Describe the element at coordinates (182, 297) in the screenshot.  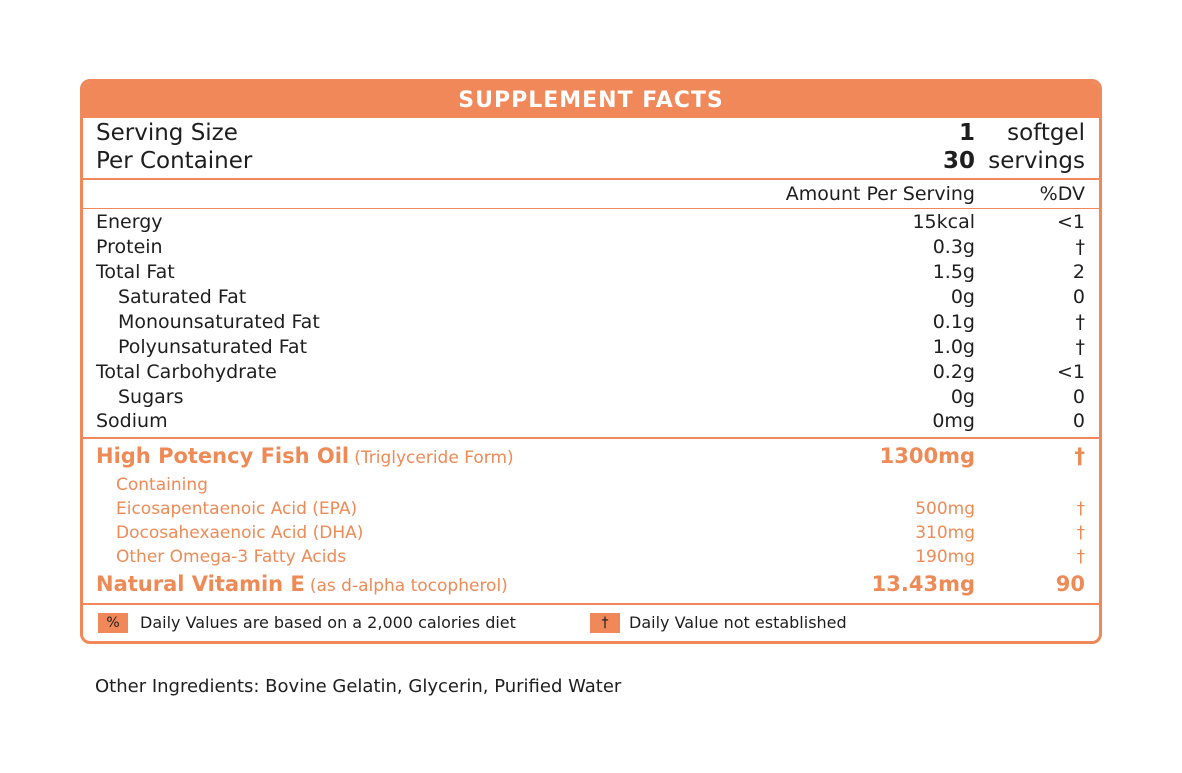
I see `nutrient-name-saturated-fat: Saturated Fat` at that location.